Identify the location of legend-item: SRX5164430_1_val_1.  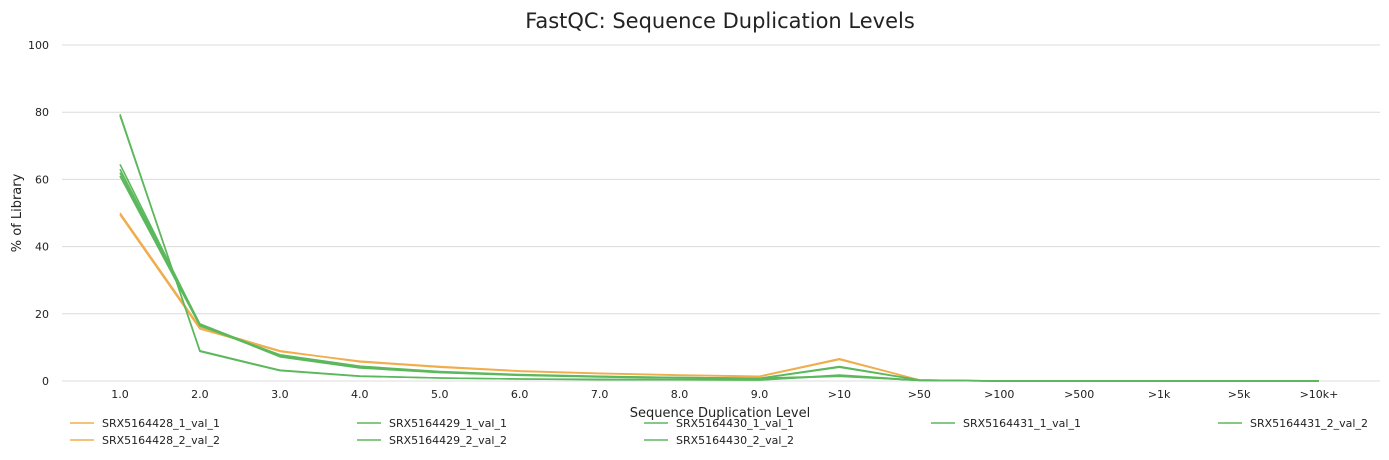
(719, 423).